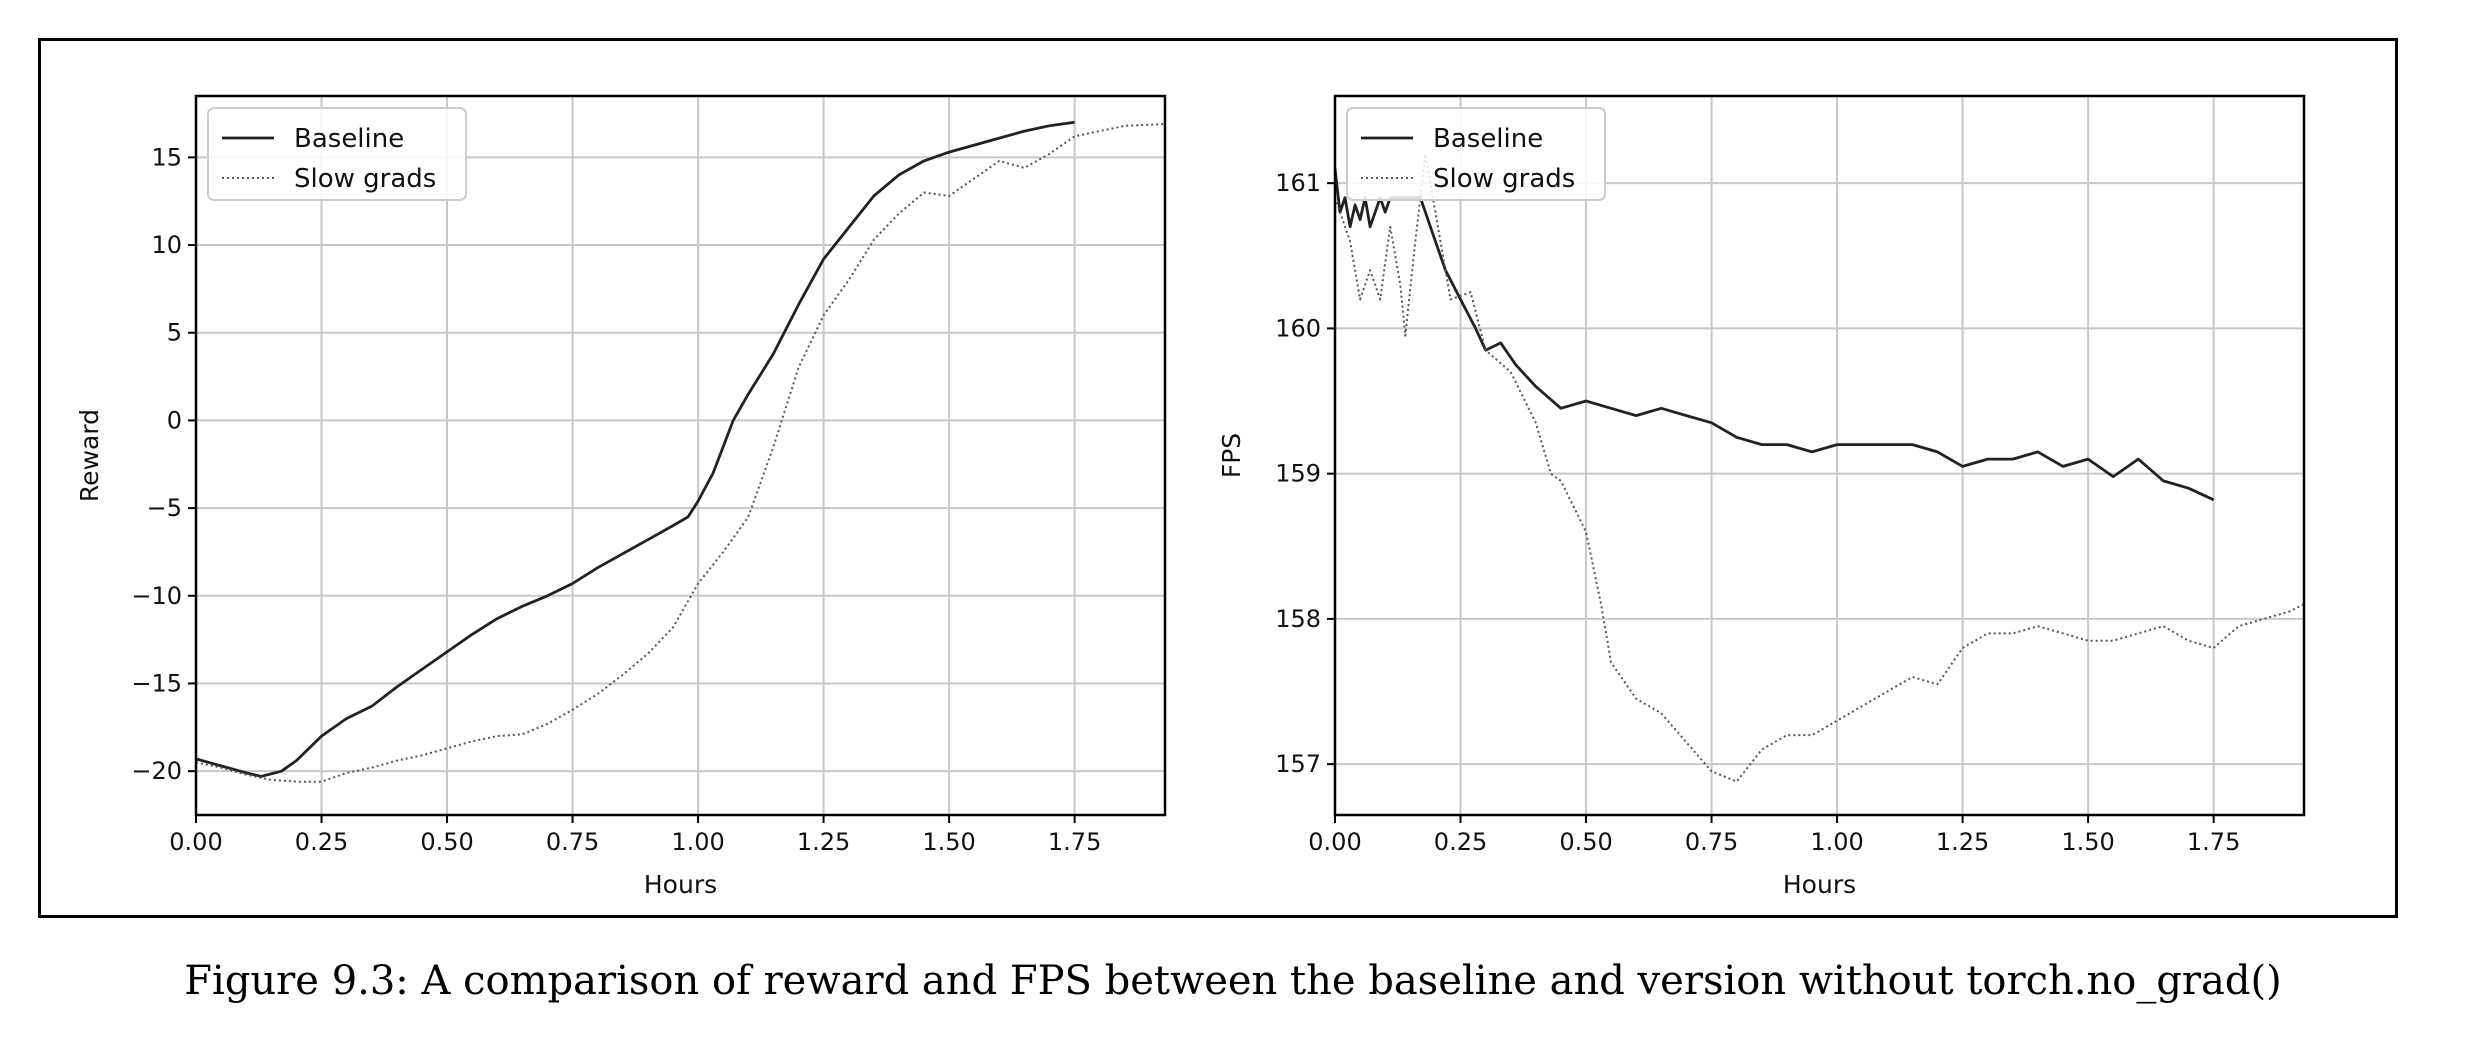 This screenshot has width=2466, height=1046. What do you see at coordinates (164, 508) in the screenshot?
I see `y-tick-label: −5` at bounding box center [164, 508].